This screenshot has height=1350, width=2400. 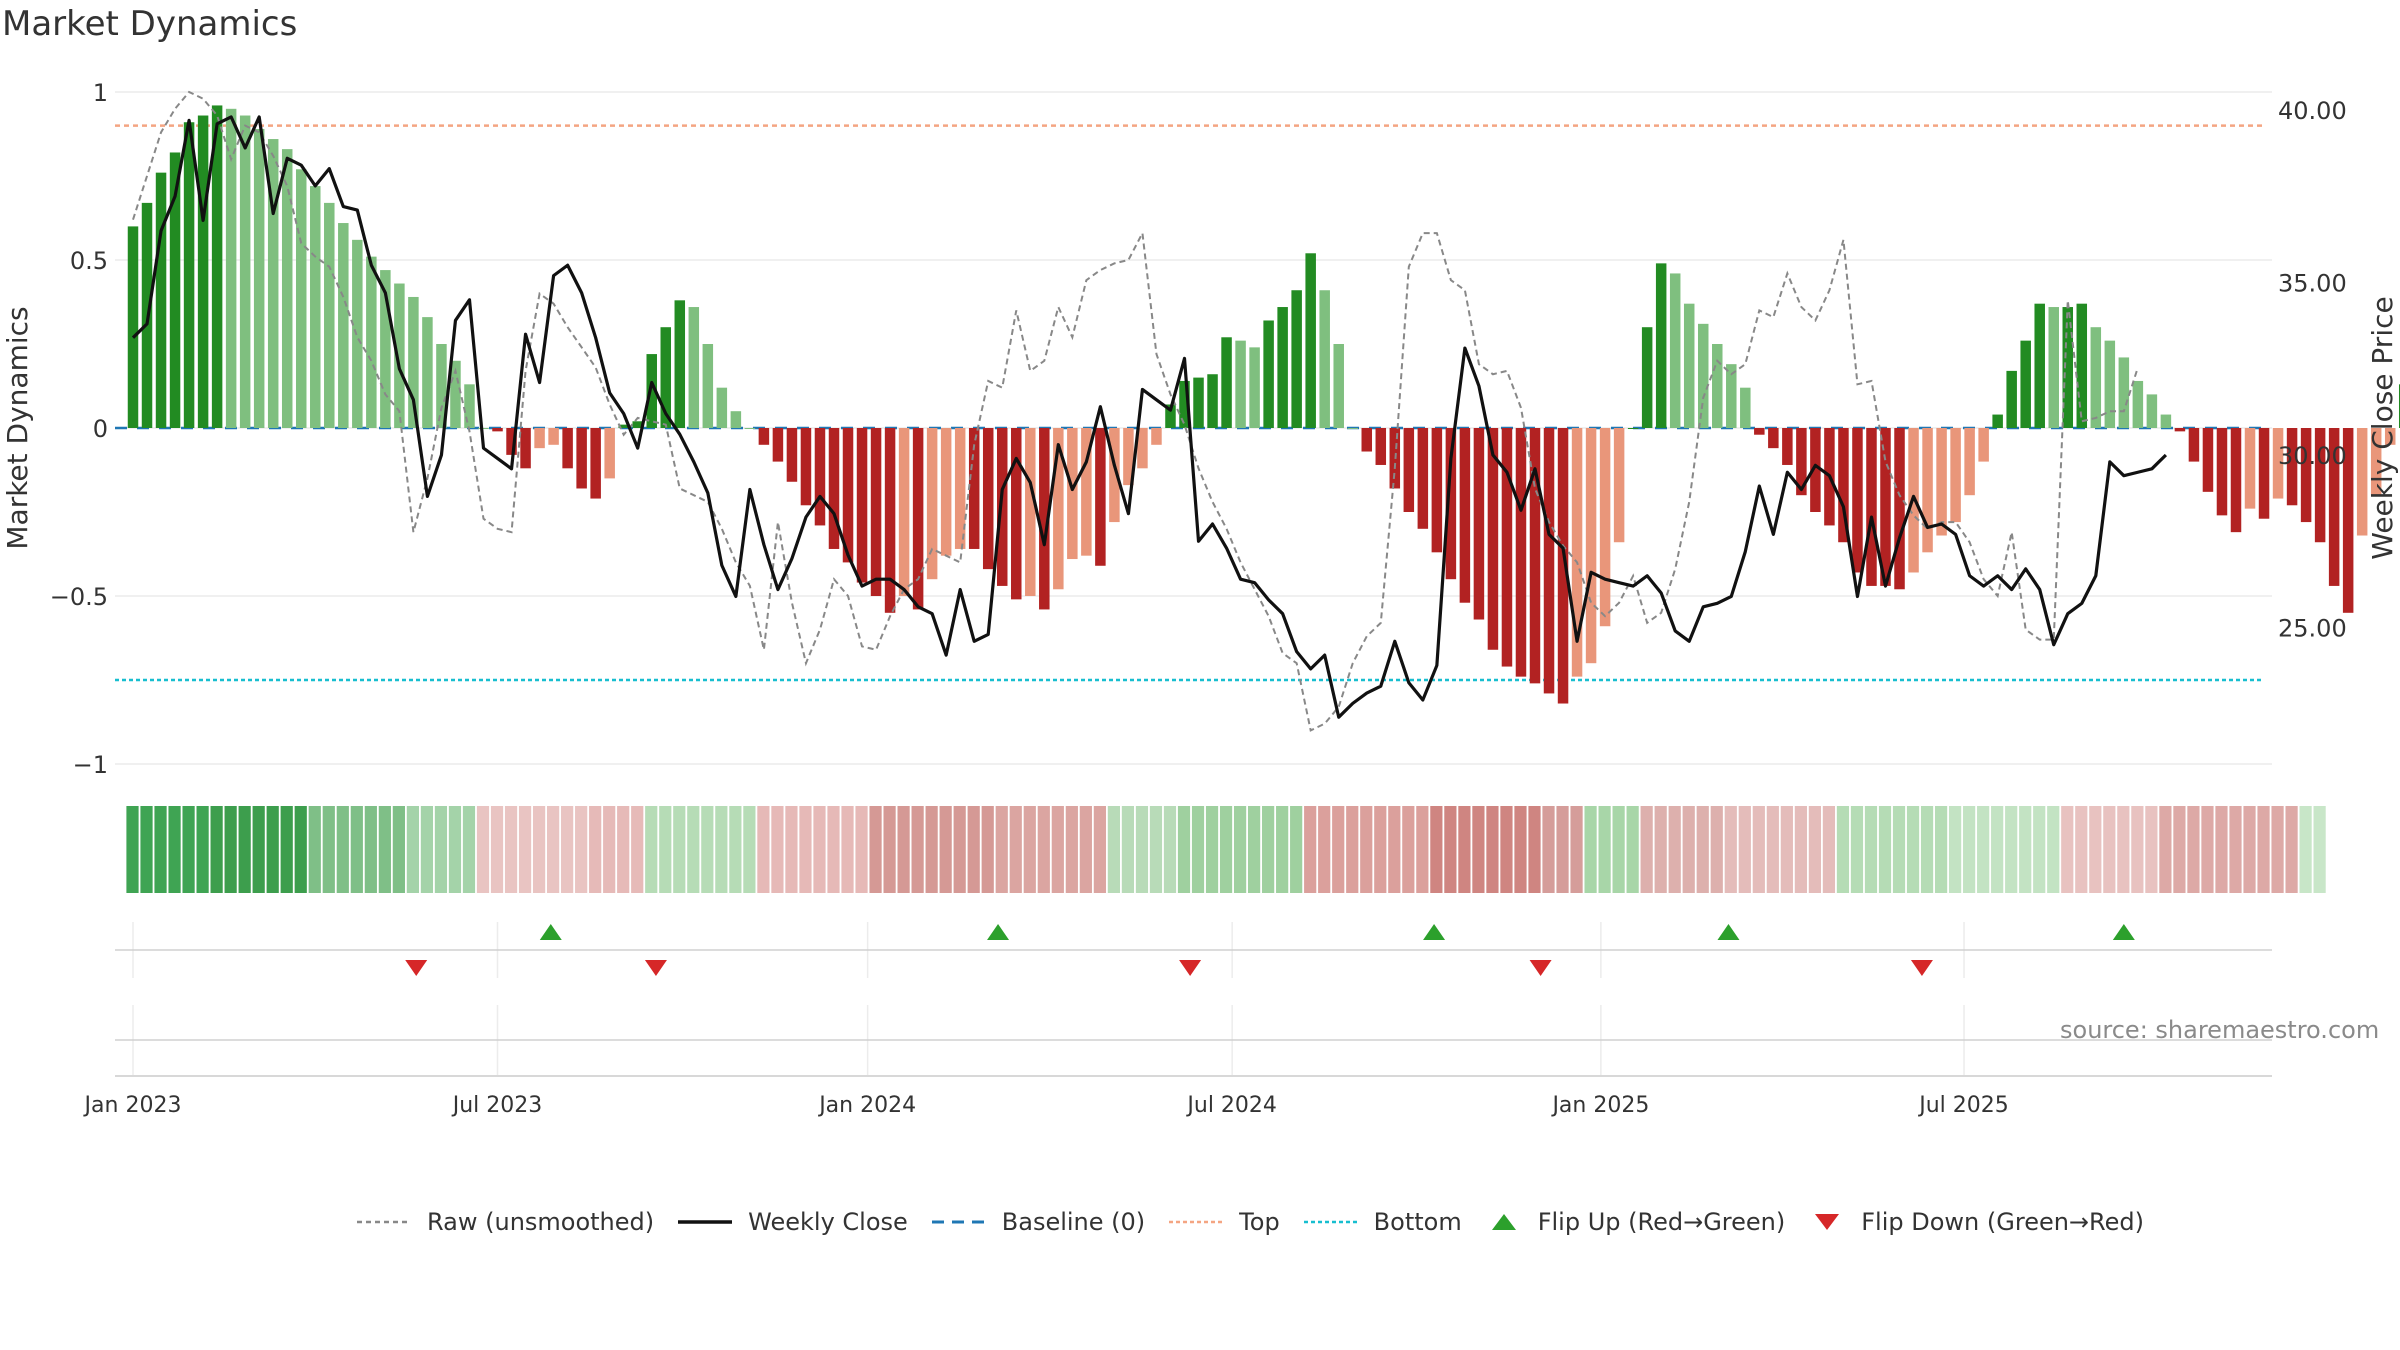 I want to click on legend-item-raw: Raw (unsmoothed), so click(x=504, y=1222).